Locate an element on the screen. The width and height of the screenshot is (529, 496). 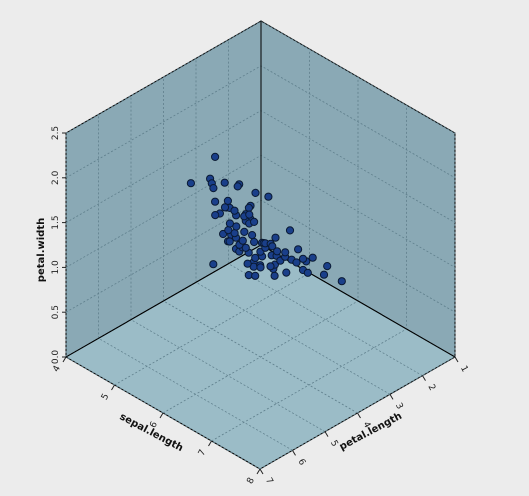
x-tick-label: 8 is located at coordinates (251, 481).